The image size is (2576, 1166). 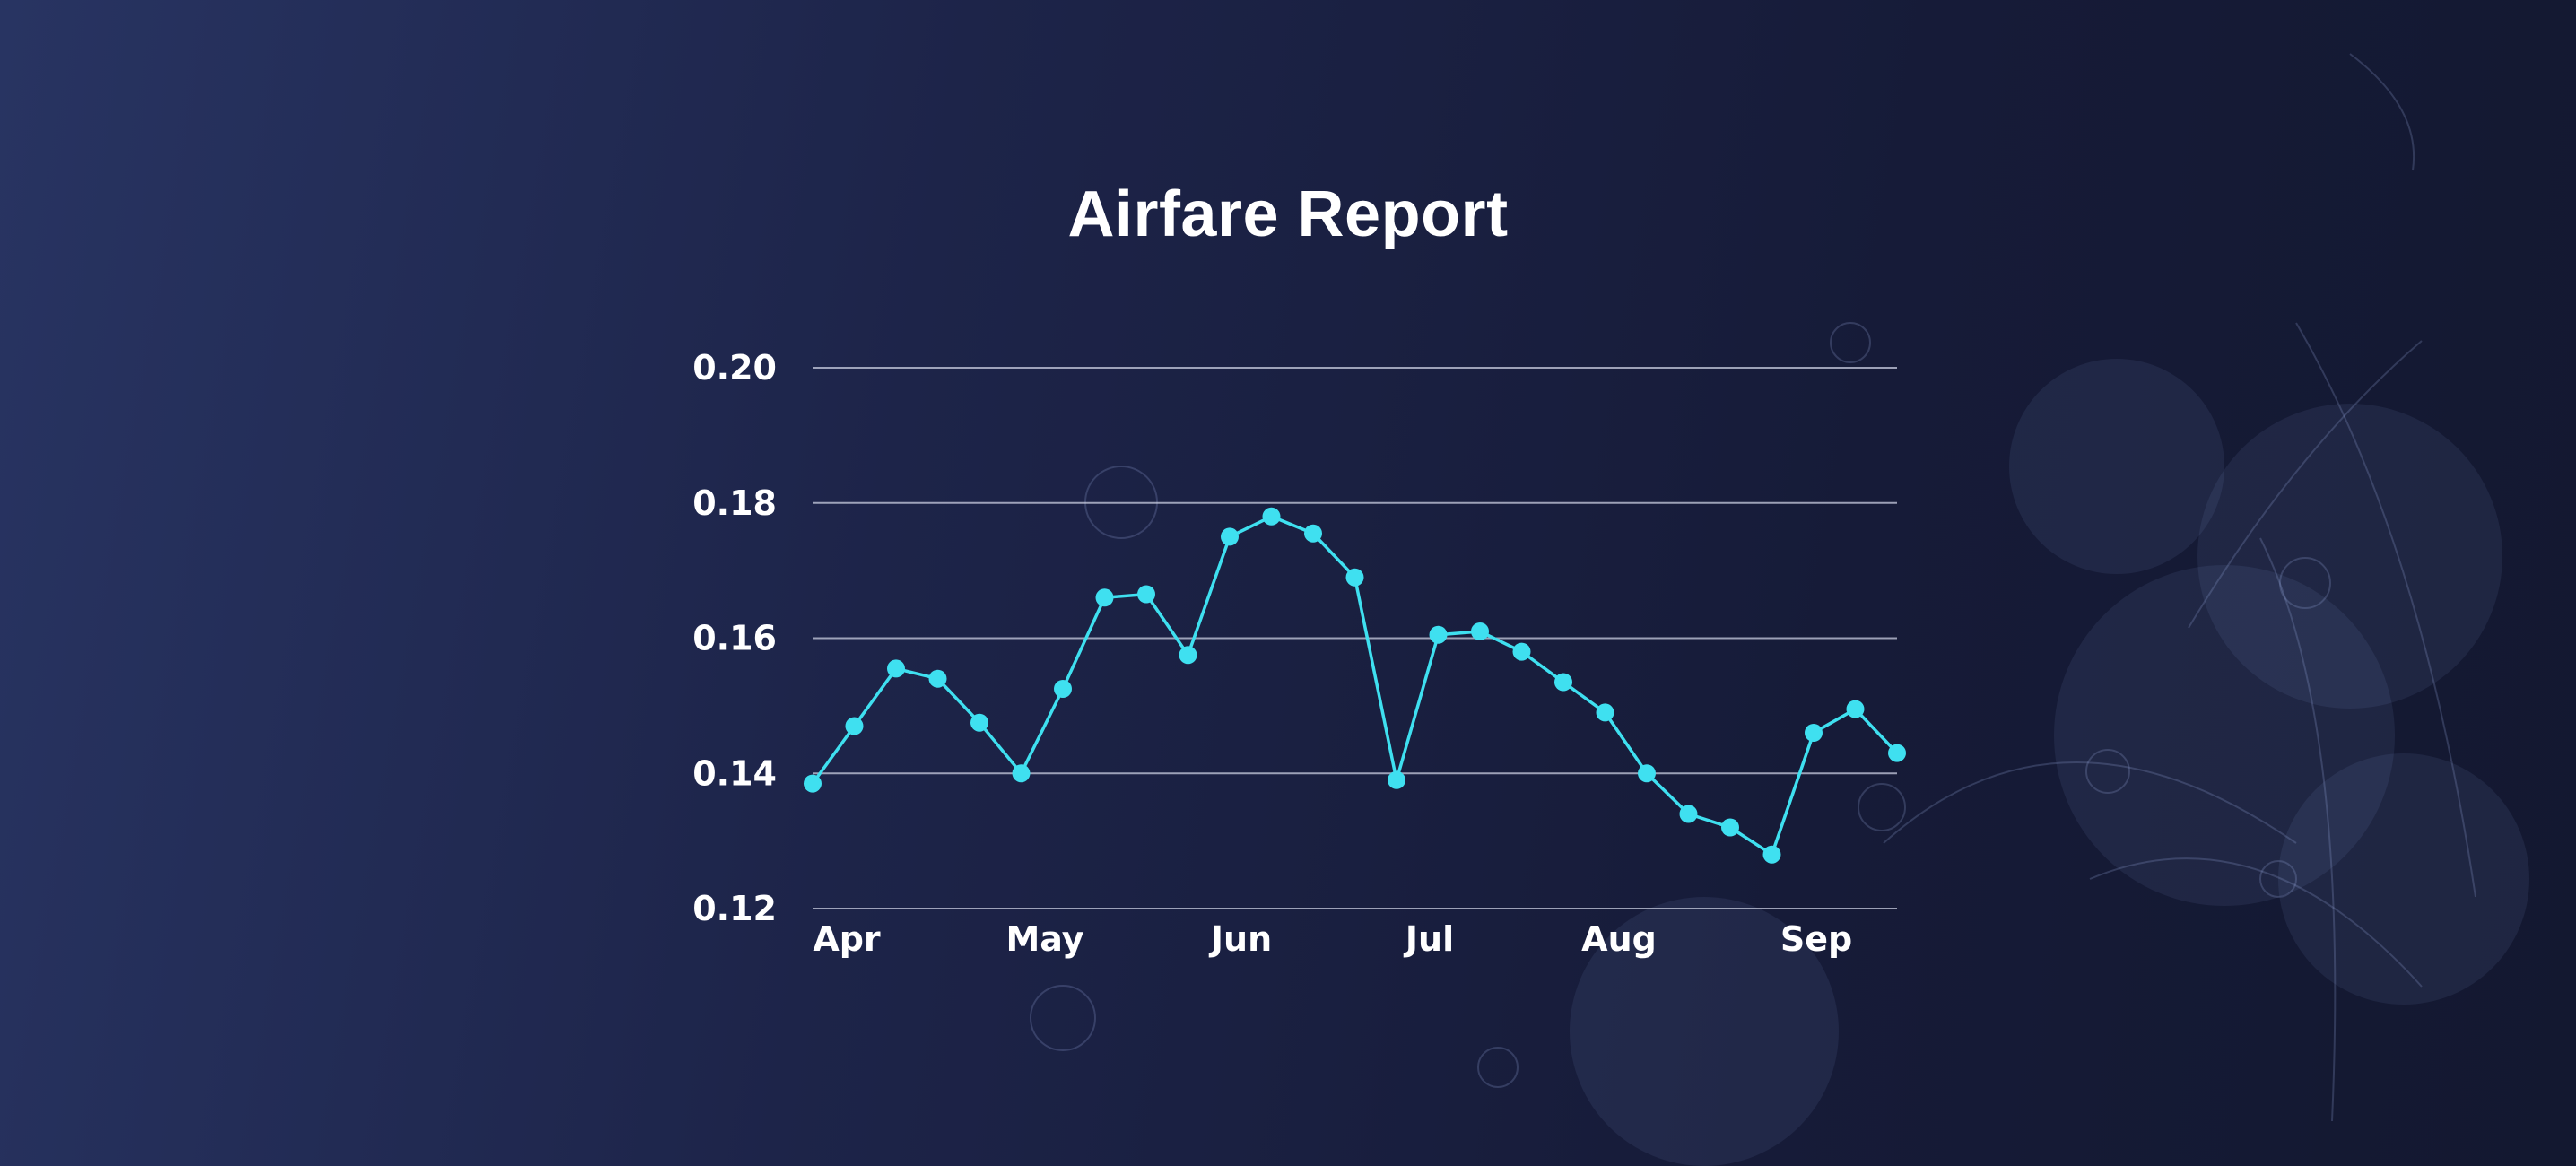 What do you see at coordinates (847, 939) in the screenshot?
I see `x-tick-label: Apr` at bounding box center [847, 939].